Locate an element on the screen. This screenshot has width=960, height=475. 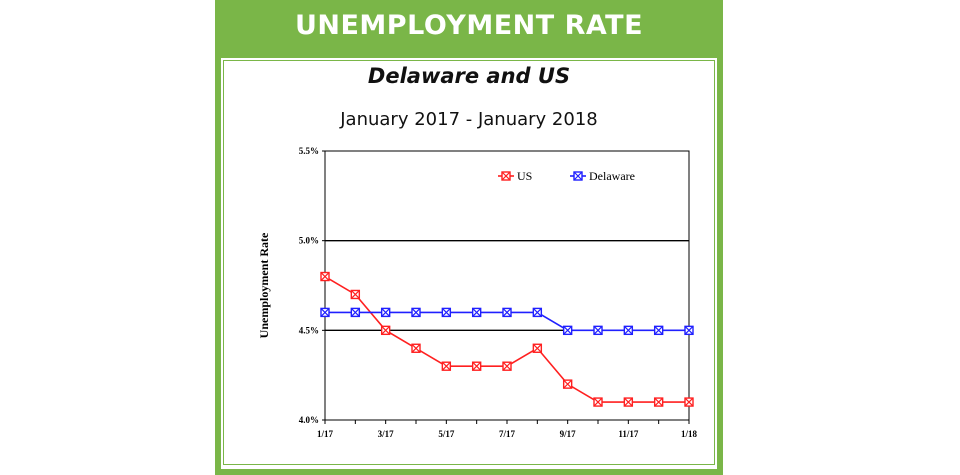
x-tick-label: 1/17 is located at coordinates (325, 434).